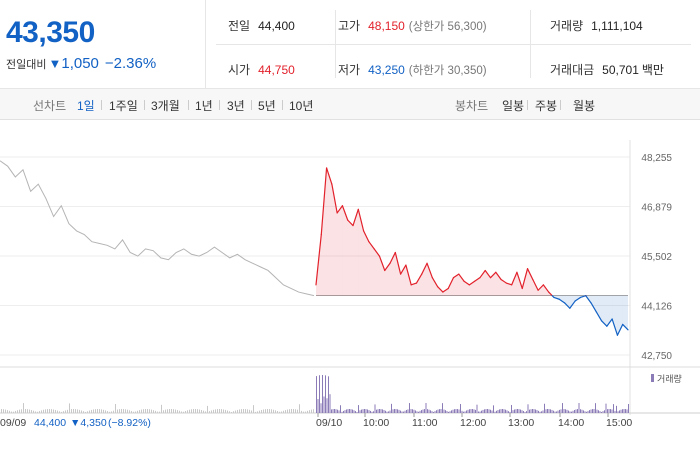  What do you see at coordinates (349, 26) in the screenshot?
I see `stat-label: 고가` at bounding box center [349, 26].